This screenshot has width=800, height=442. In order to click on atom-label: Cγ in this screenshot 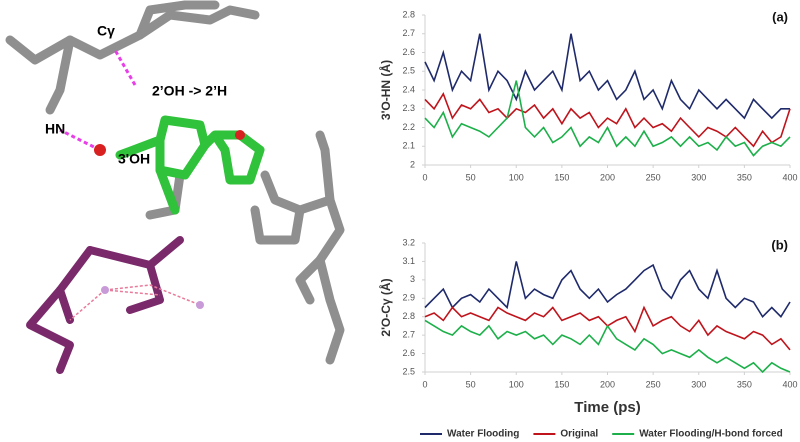, I will do `click(106, 31)`.